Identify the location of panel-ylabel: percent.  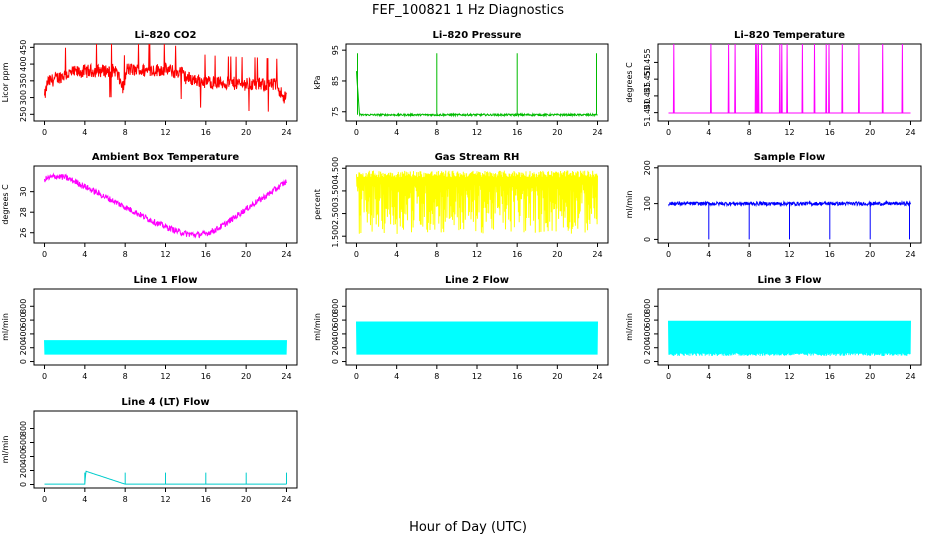
(317, 204).